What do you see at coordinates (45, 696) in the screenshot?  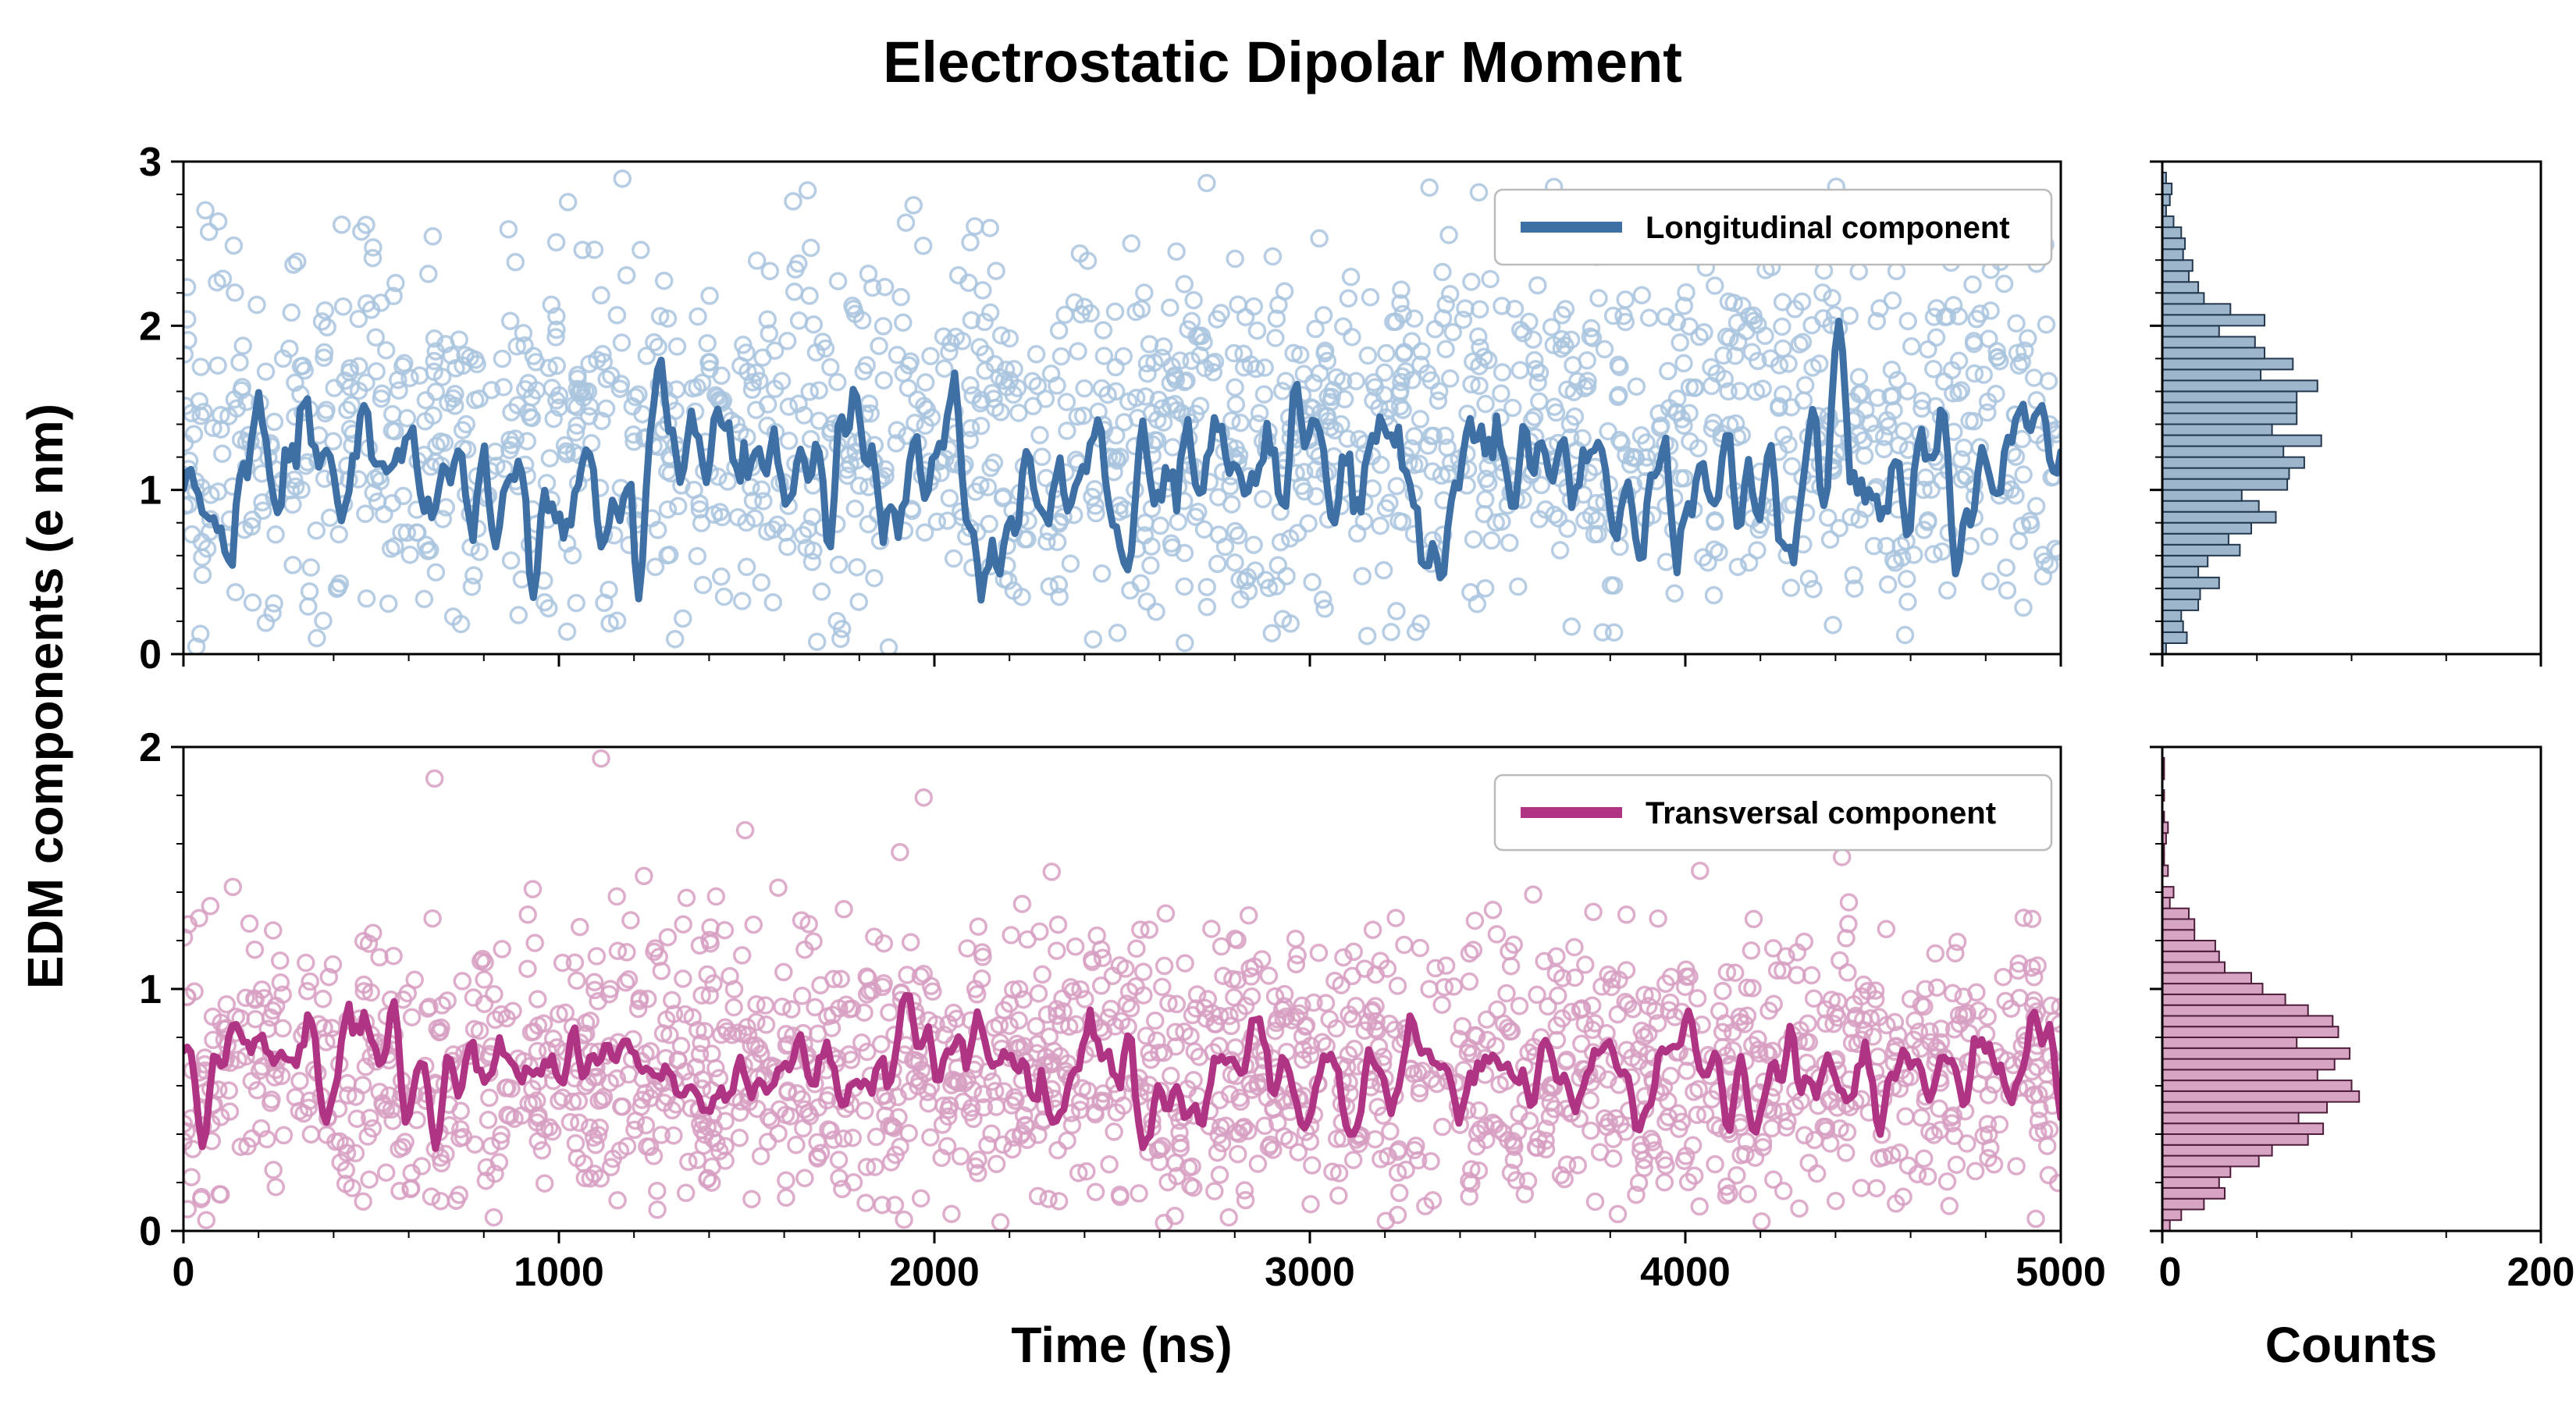 I see `y-axis-label: EDM components (e nm)` at bounding box center [45, 696].